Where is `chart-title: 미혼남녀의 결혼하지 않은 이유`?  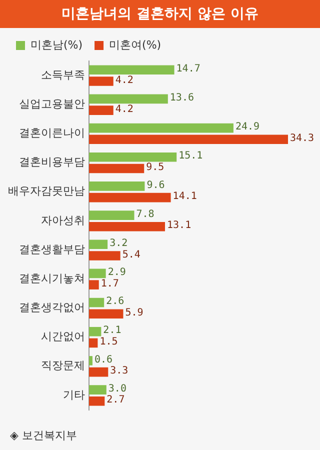 chart-title: 미혼남녀의 결혼하지 않은 이유 is located at coordinates (160, 14).